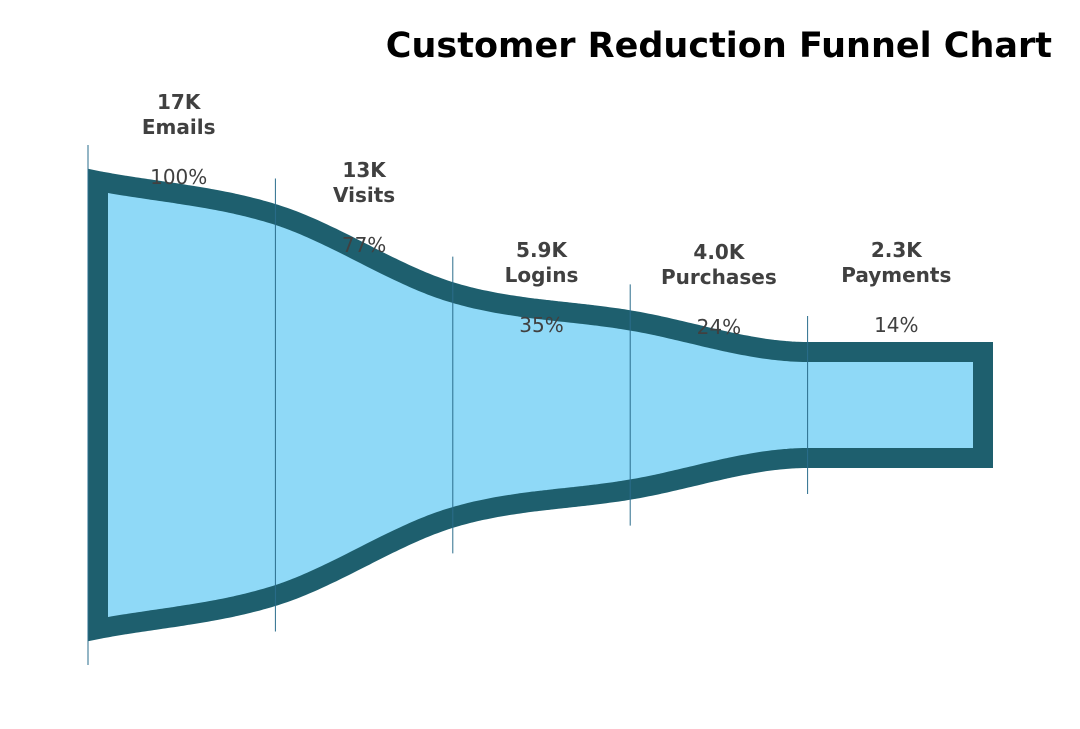 The width and height of the screenshot is (1080, 729). What do you see at coordinates (896, 275) in the screenshot?
I see `stage-name: Payments` at bounding box center [896, 275].